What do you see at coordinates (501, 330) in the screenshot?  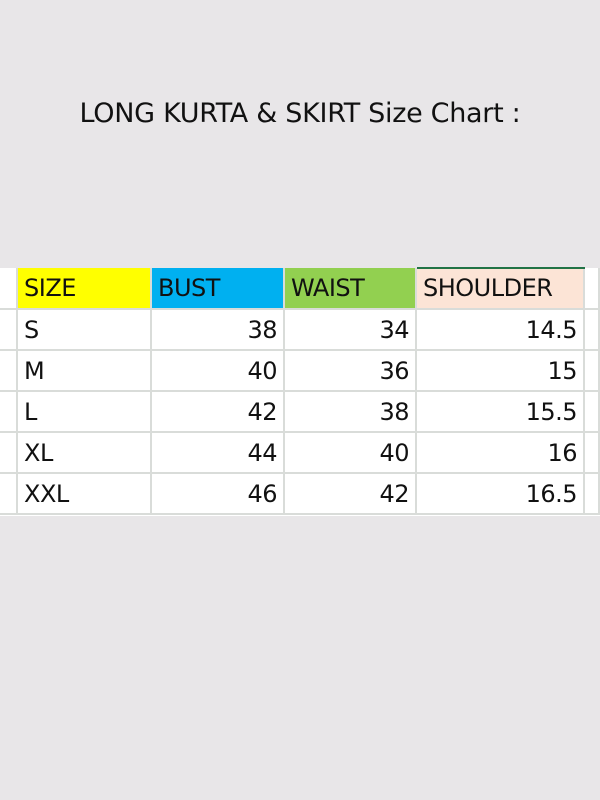 I see `table-cell: 14.5` at bounding box center [501, 330].